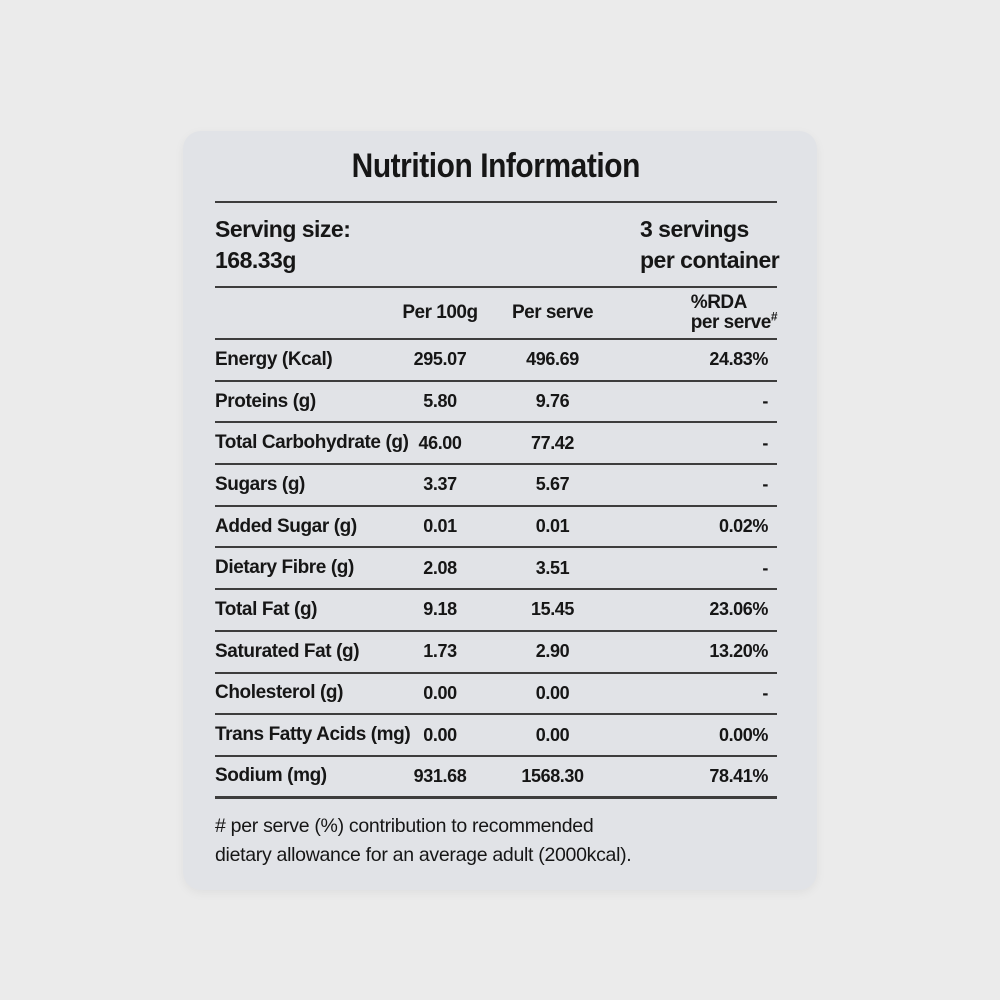  What do you see at coordinates (440, 442) in the screenshot?
I see `row-value-per-100g: 46.00` at bounding box center [440, 442].